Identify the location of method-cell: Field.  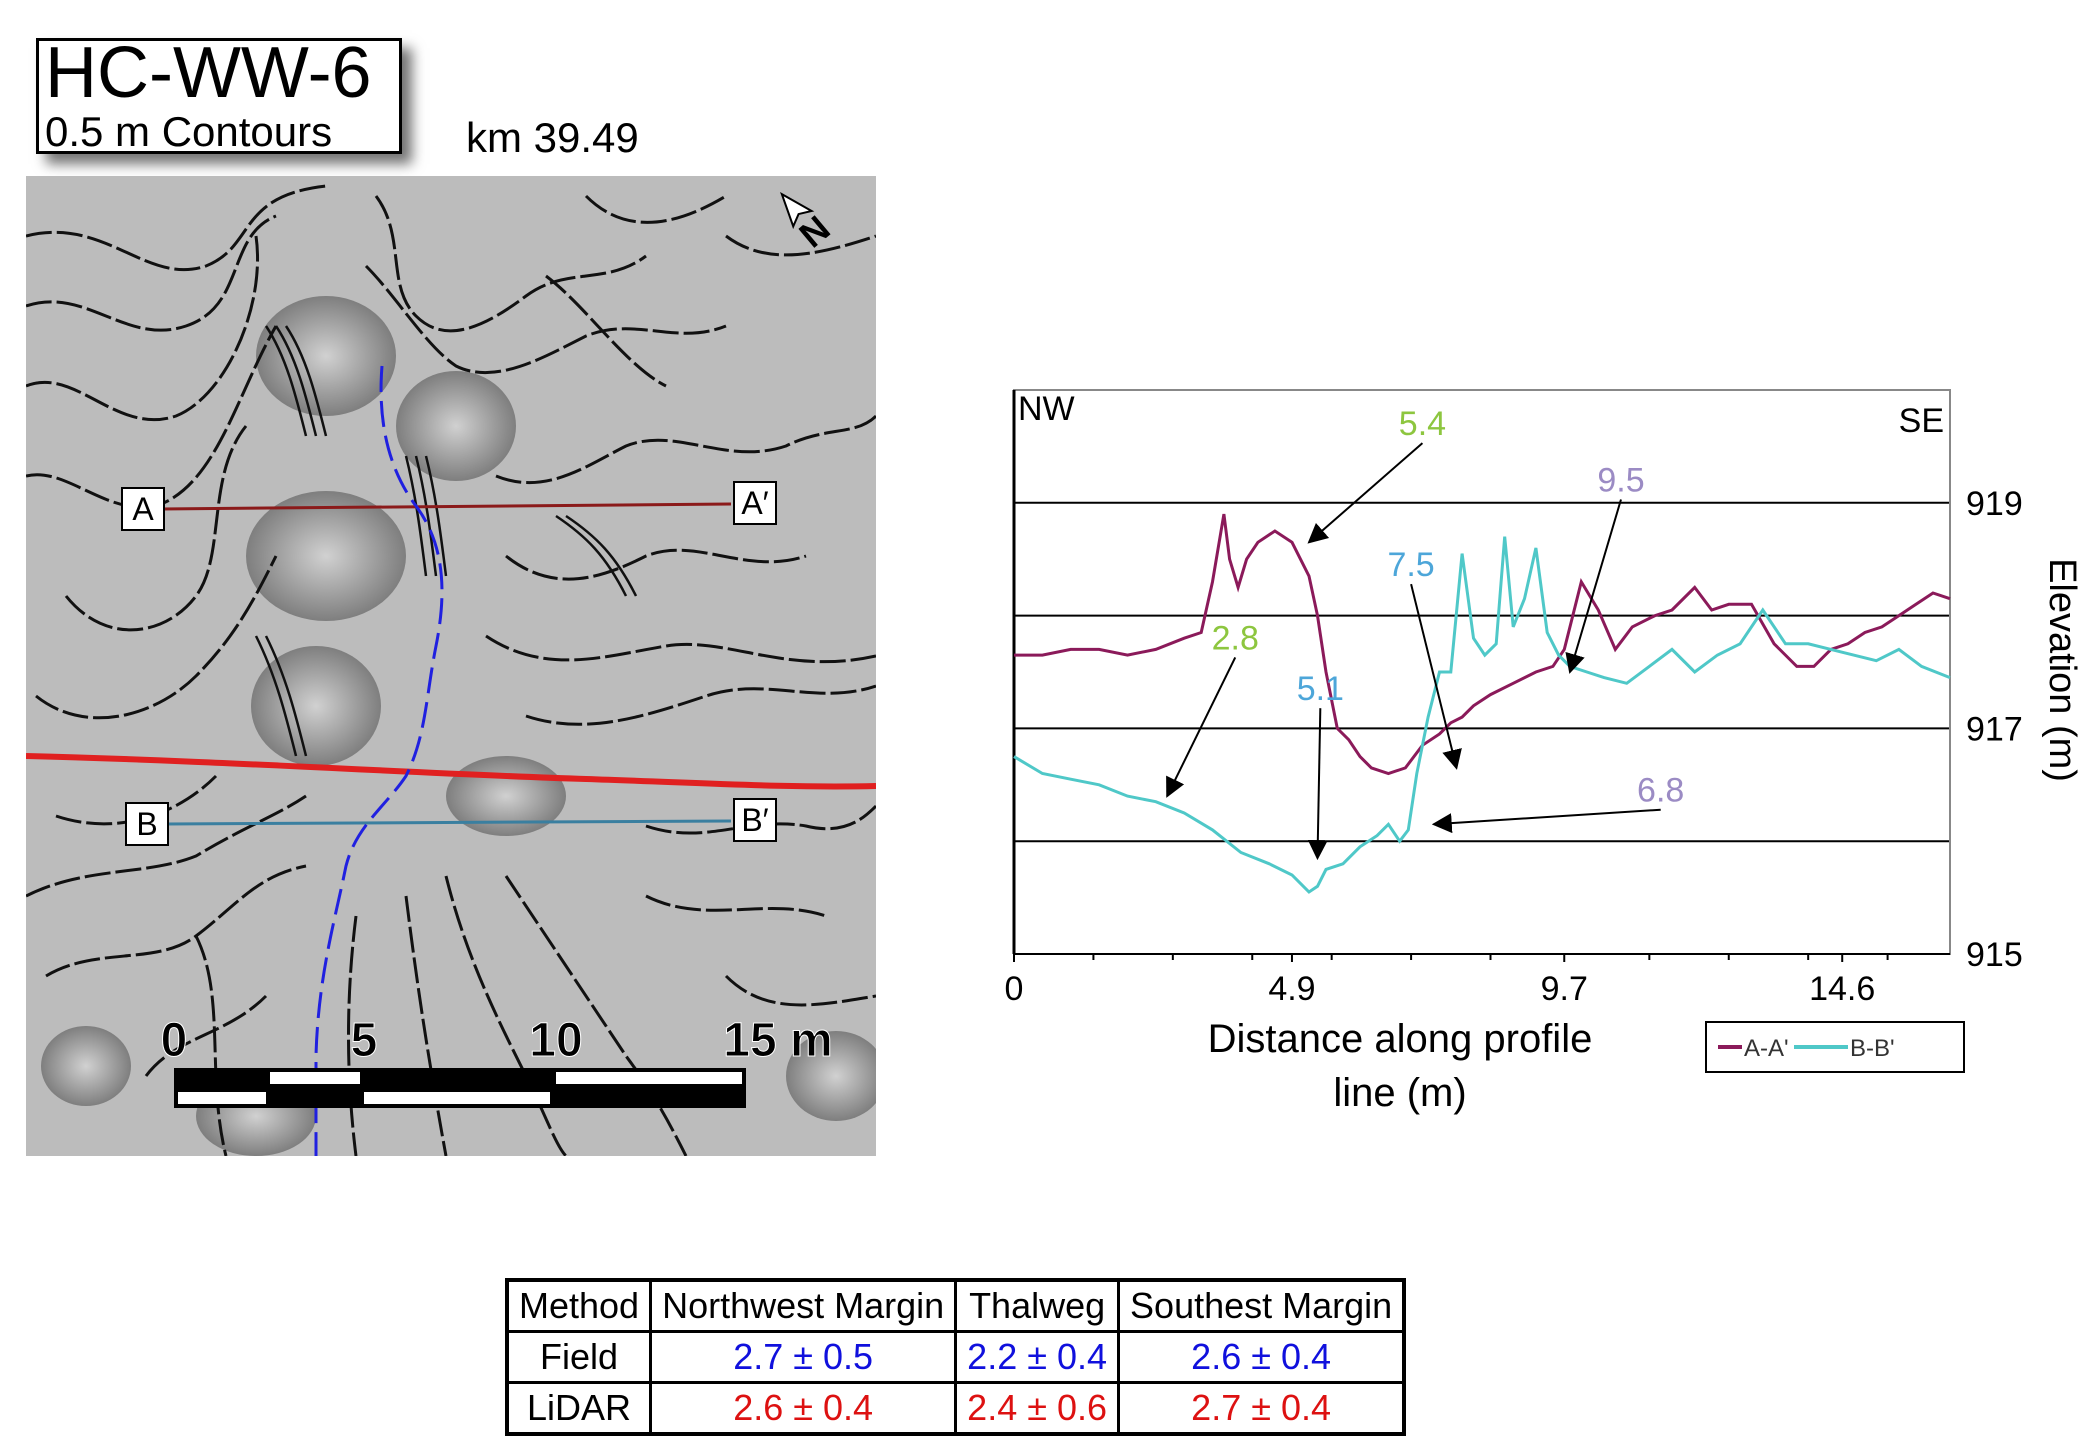
(579, 1357).